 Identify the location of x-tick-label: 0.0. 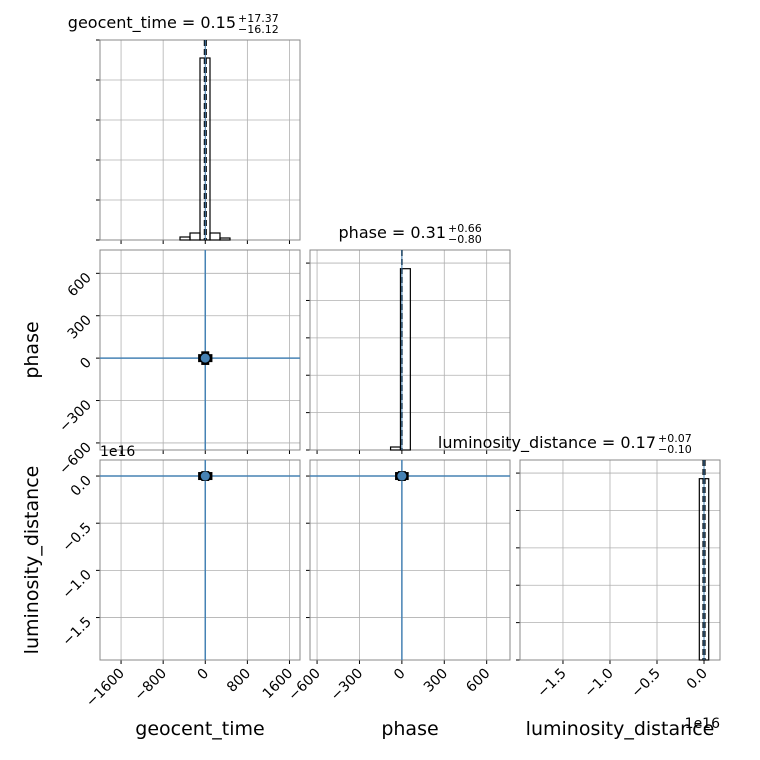
(697, 679).